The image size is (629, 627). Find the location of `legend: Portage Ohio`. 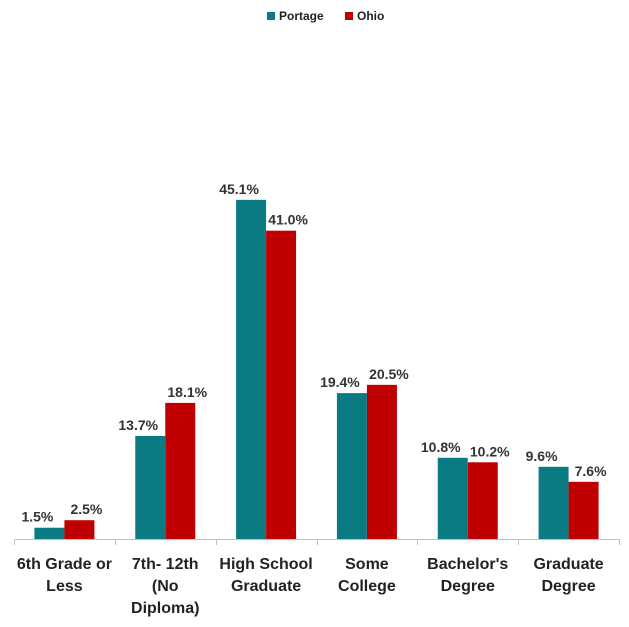

legend: Portage Ohio is located at coordinates (325, 16).